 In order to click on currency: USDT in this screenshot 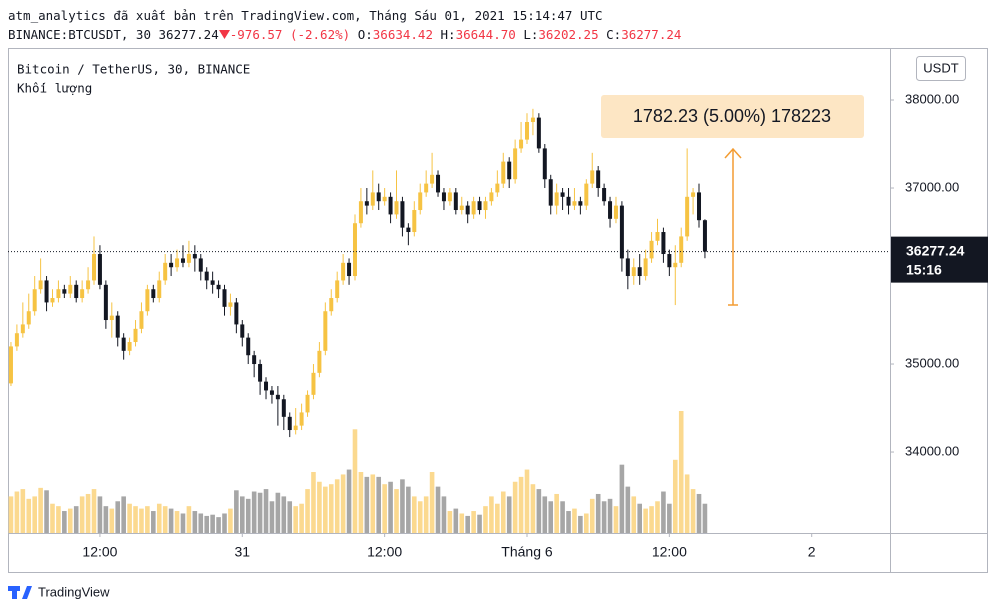, I will do `click(940, 67)`.